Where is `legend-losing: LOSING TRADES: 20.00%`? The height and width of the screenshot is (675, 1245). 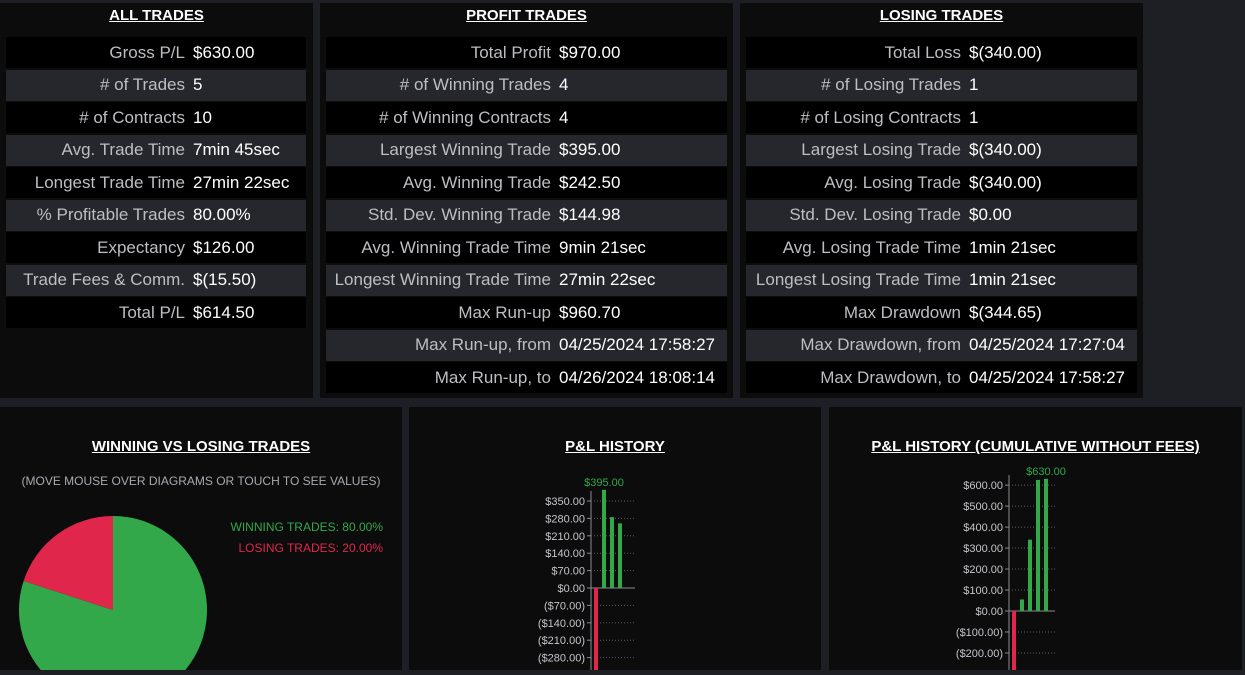
legend-losing: LOSING TRADES: 20.00% is located at coordinates (310, 548).